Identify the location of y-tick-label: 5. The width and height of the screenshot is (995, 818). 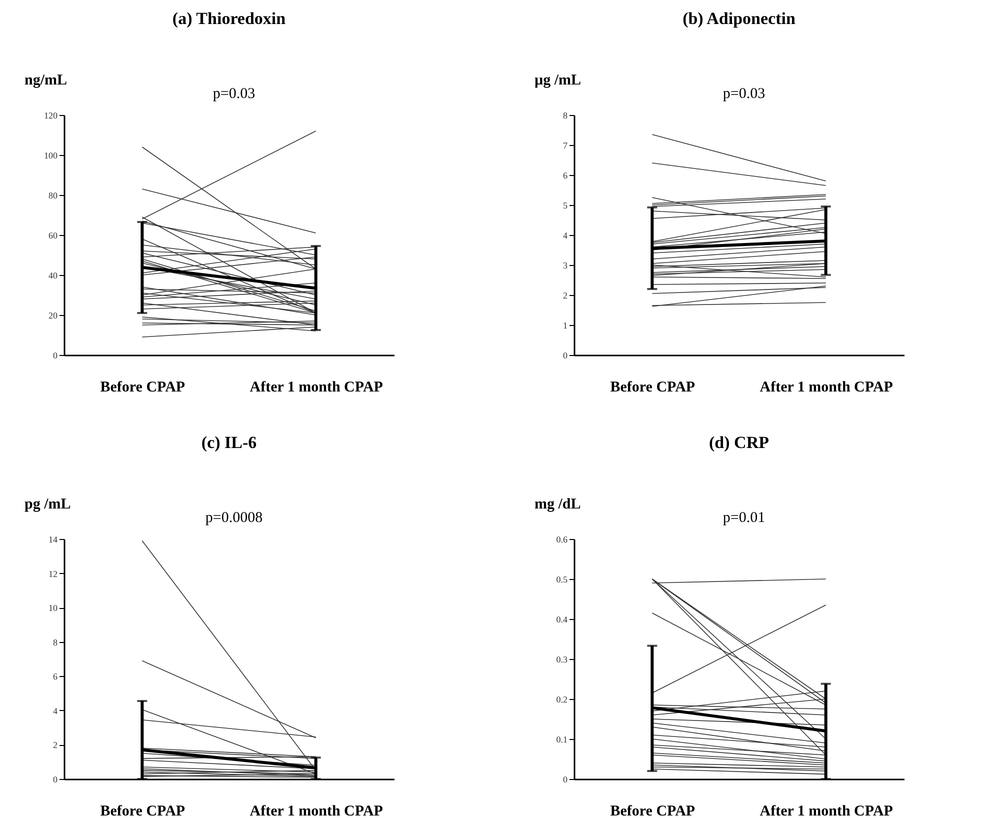
(565, 205).